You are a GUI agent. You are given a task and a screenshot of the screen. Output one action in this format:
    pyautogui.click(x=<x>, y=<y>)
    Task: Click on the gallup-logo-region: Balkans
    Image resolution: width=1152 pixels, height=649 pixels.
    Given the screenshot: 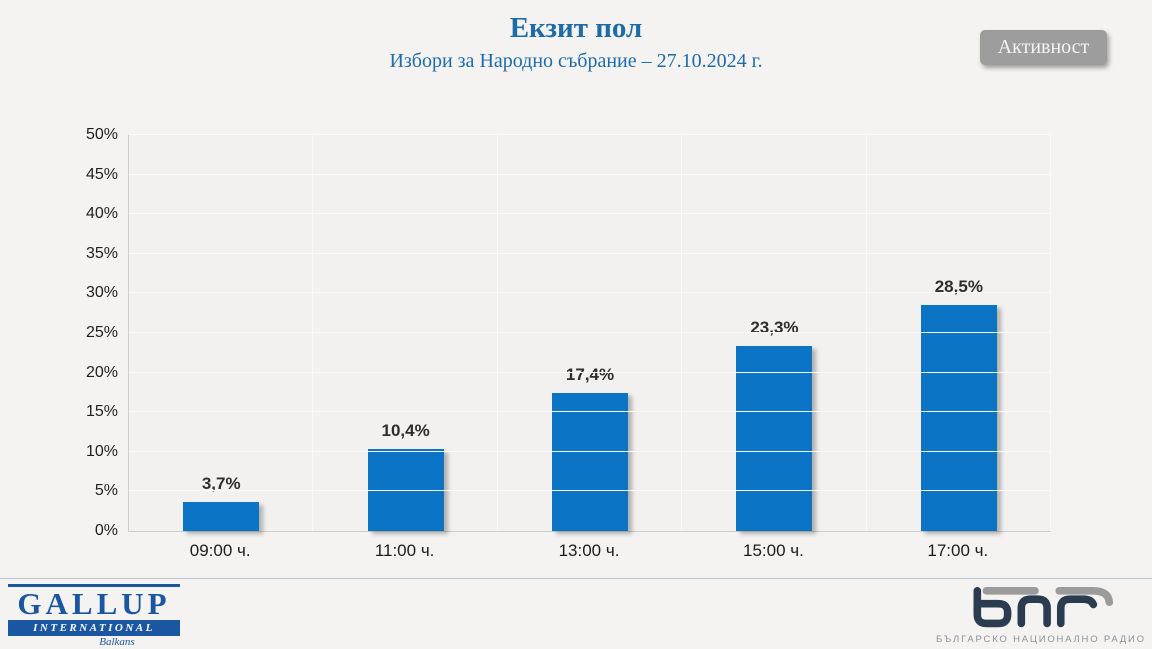 What is the action you would take?
    pyautogui.click(x=117, y=642)
    